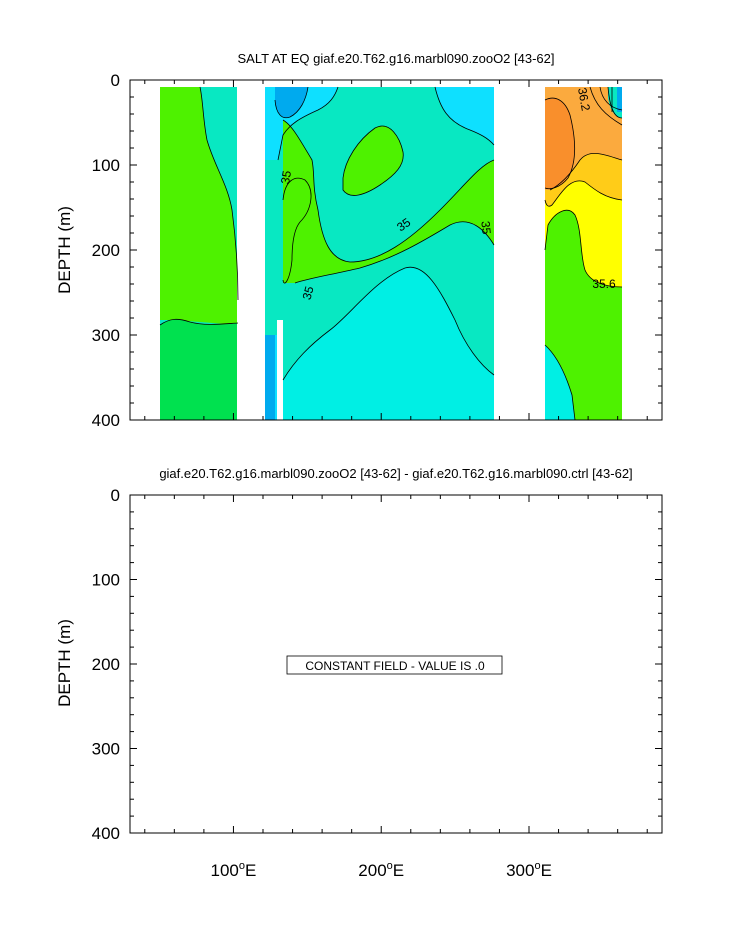  Describe the element at coordinates (381, 870) in the screenshot. I see `x-tick-label: 200oE` at that location.